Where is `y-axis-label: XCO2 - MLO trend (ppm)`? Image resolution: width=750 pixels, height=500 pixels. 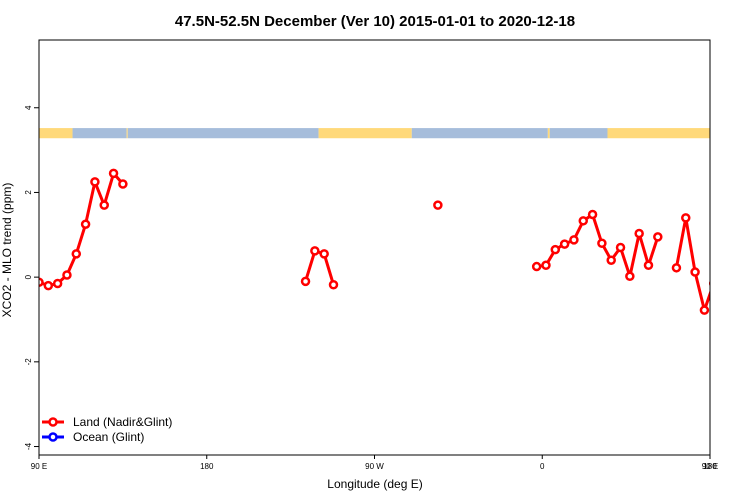
y-axis-label: XCO2 - MLO trend (ppm) is located at coordinates (7, 250).